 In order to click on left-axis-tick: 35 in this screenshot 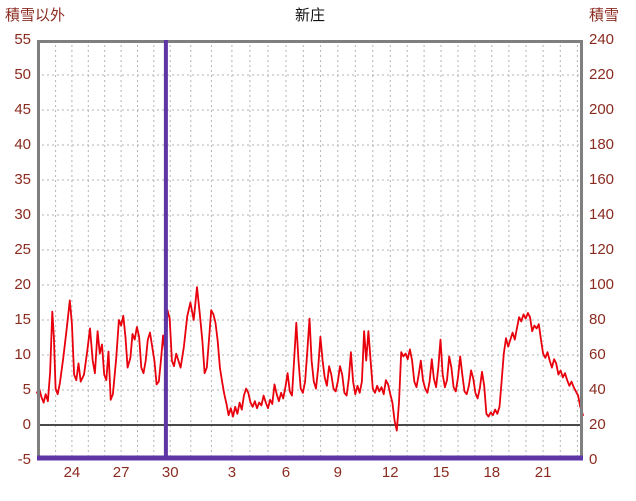, I will do `click(22, 179)`.